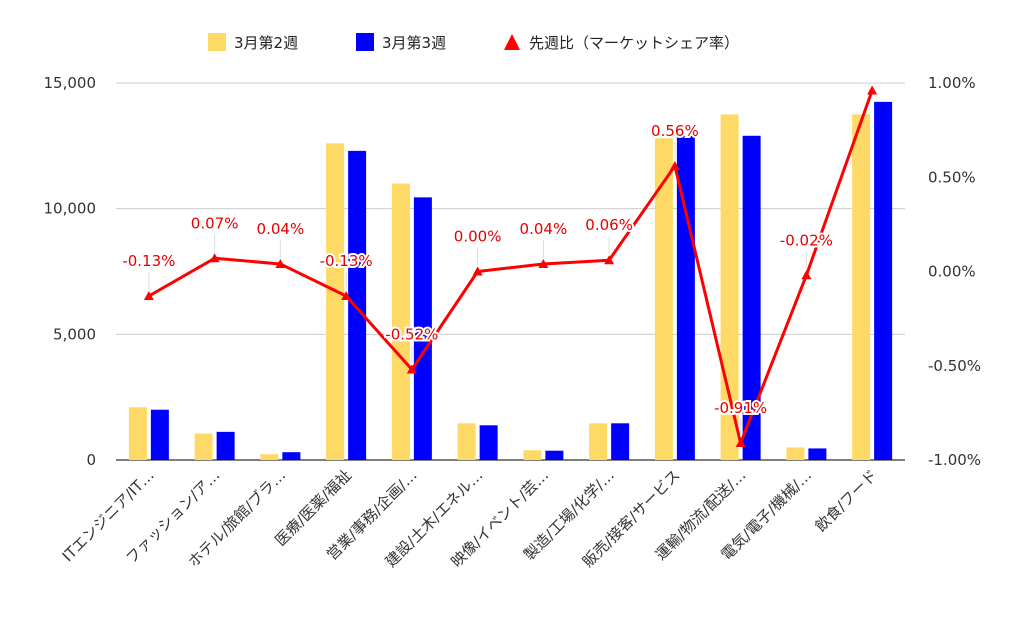 This screenshot has width=1024, height=633. What do you see at coordinates (806, 240) in the screenshot?
I see `data-label: -0.02%` at bounding box center [806, 240].